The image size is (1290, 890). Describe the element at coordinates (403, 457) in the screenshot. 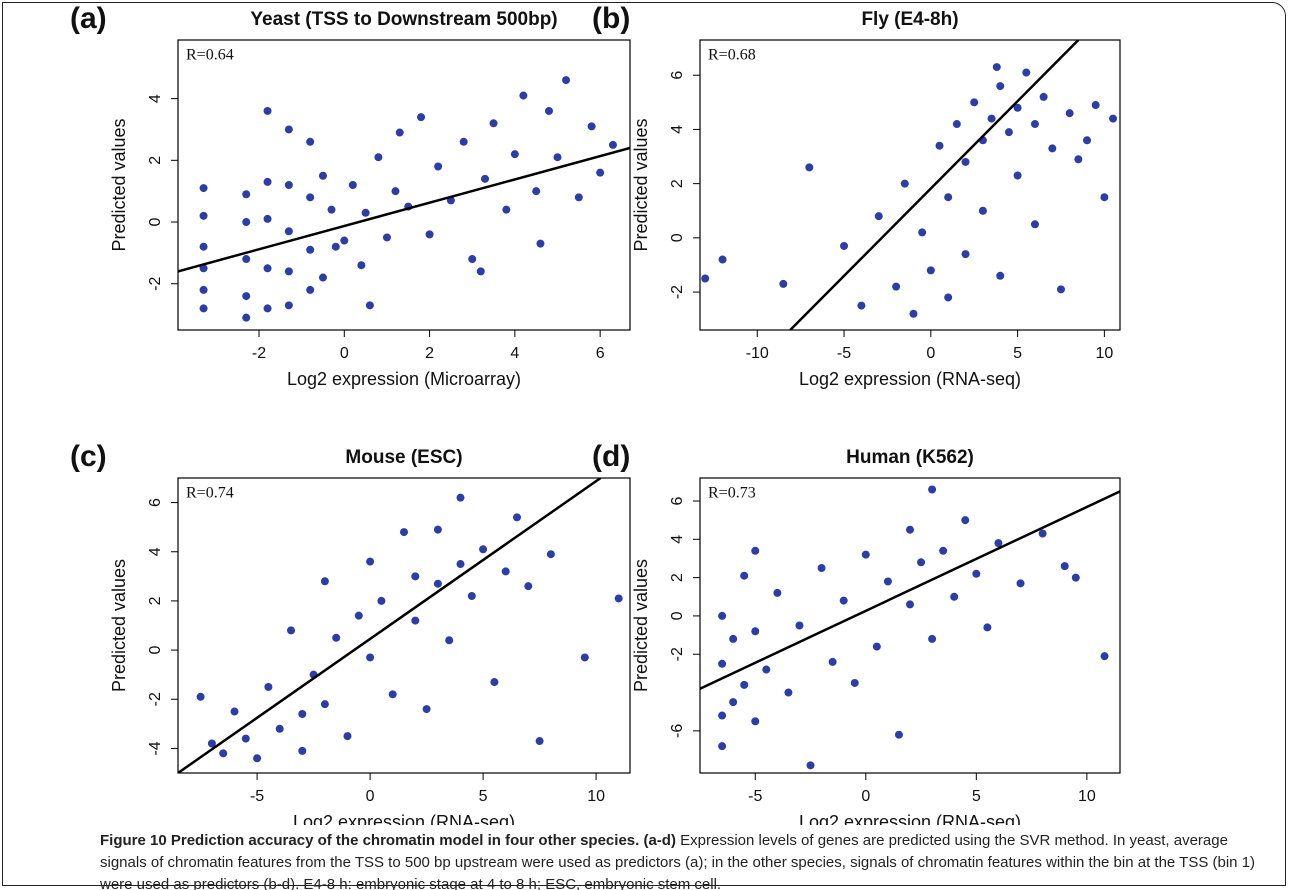

I see `chart-title: Mouse (ESC)` at that location.